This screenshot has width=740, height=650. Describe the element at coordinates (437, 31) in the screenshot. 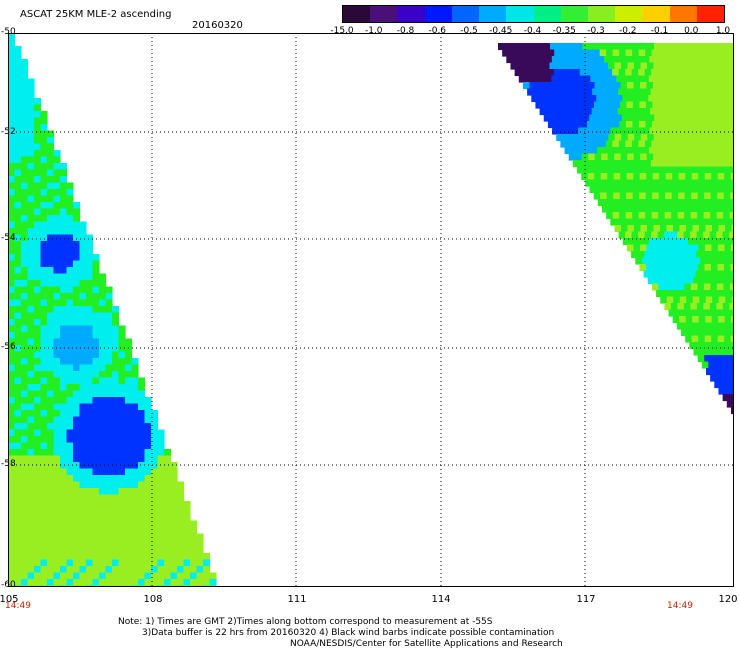

I see `colorbar-label: -0.6` at that location.